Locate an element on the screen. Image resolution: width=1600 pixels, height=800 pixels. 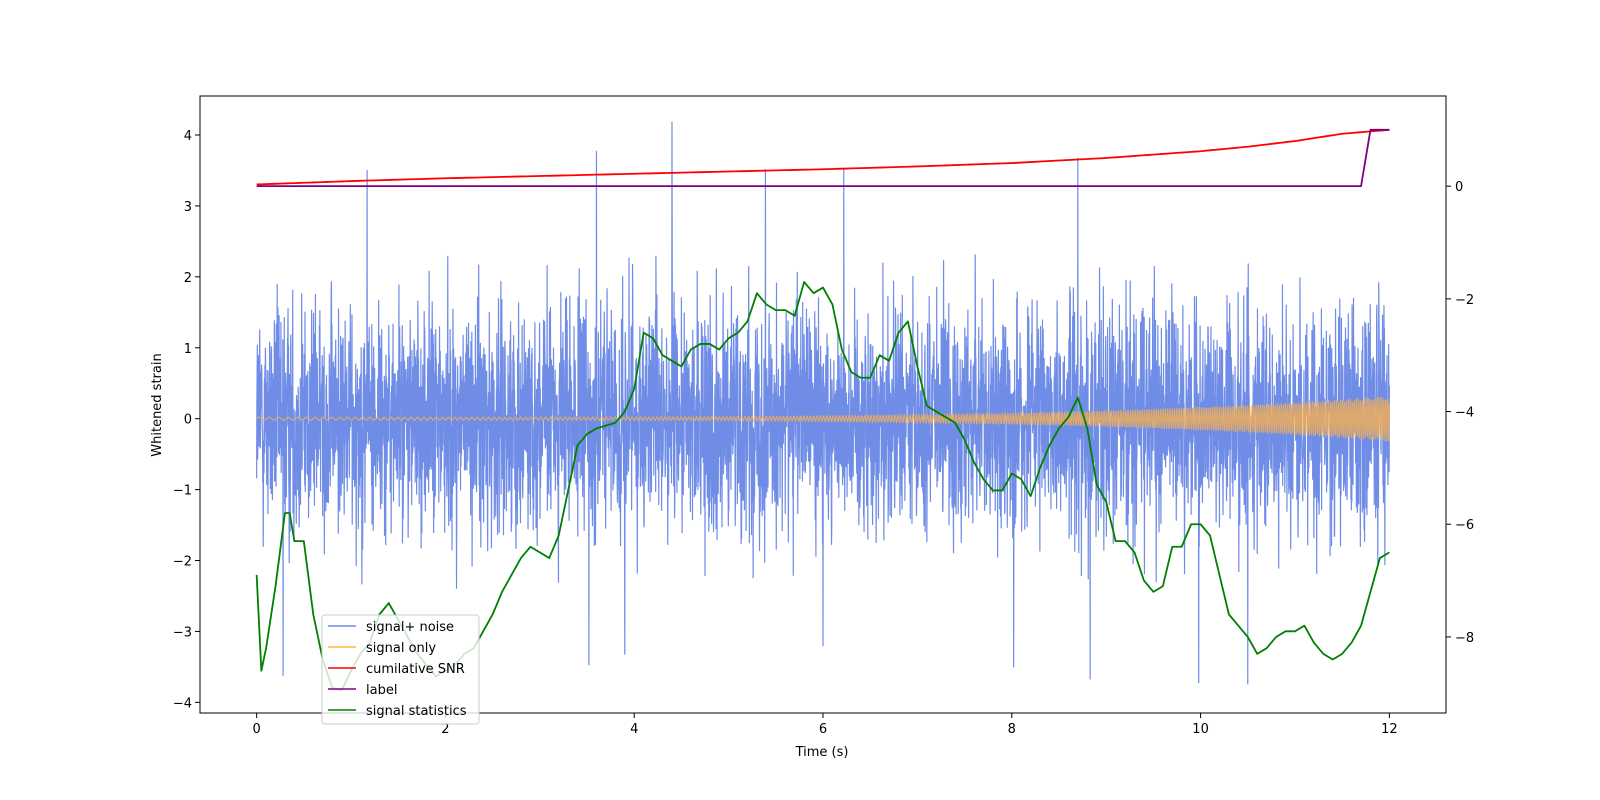
y-tick-label: 3 is located at coordinates (188, 207).